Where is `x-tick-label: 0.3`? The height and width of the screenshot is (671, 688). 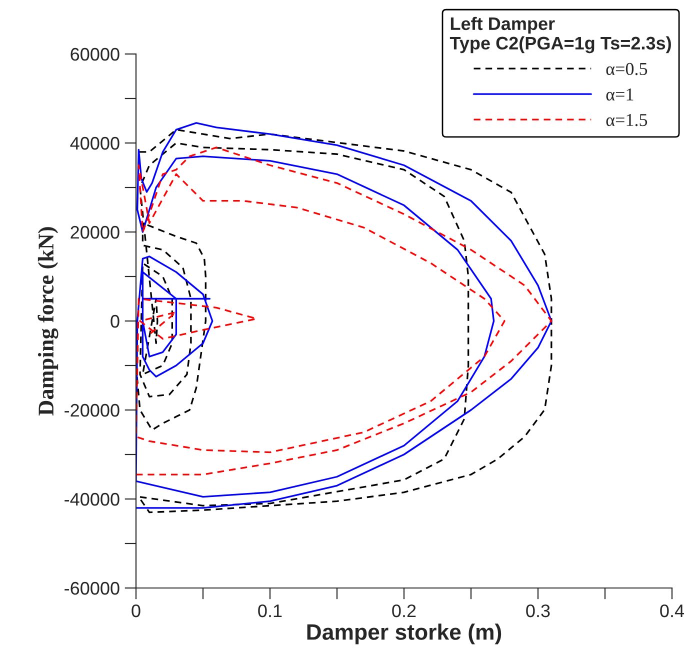 x-tick-label: 0.3 is located at coordinates (538, 611).